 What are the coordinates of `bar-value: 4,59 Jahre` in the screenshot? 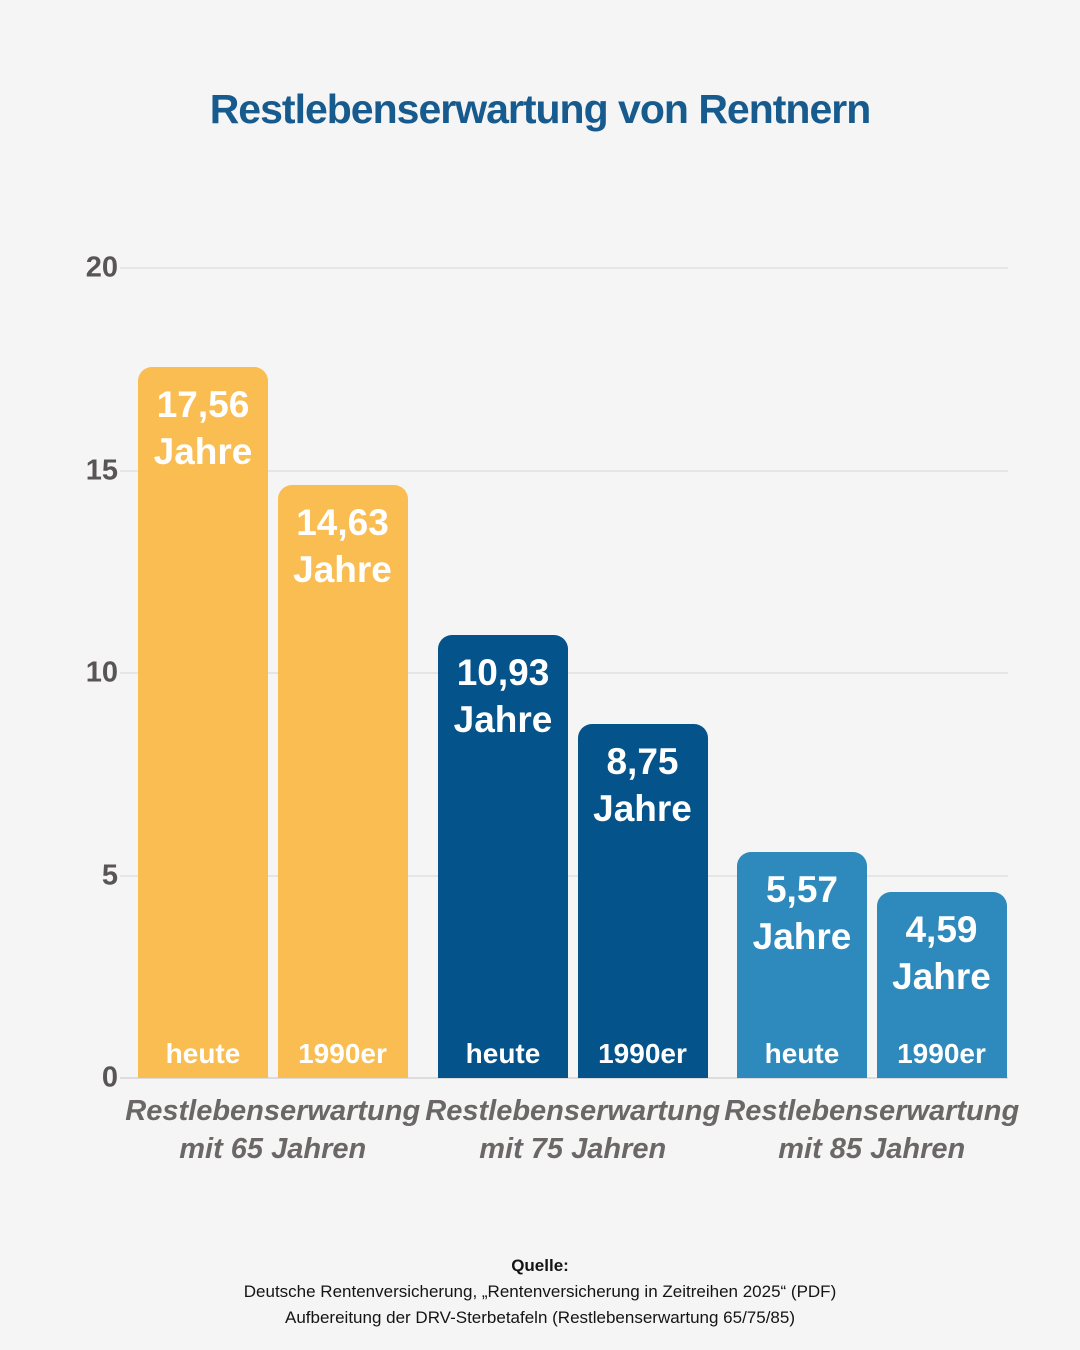 It's located at (941, 953).